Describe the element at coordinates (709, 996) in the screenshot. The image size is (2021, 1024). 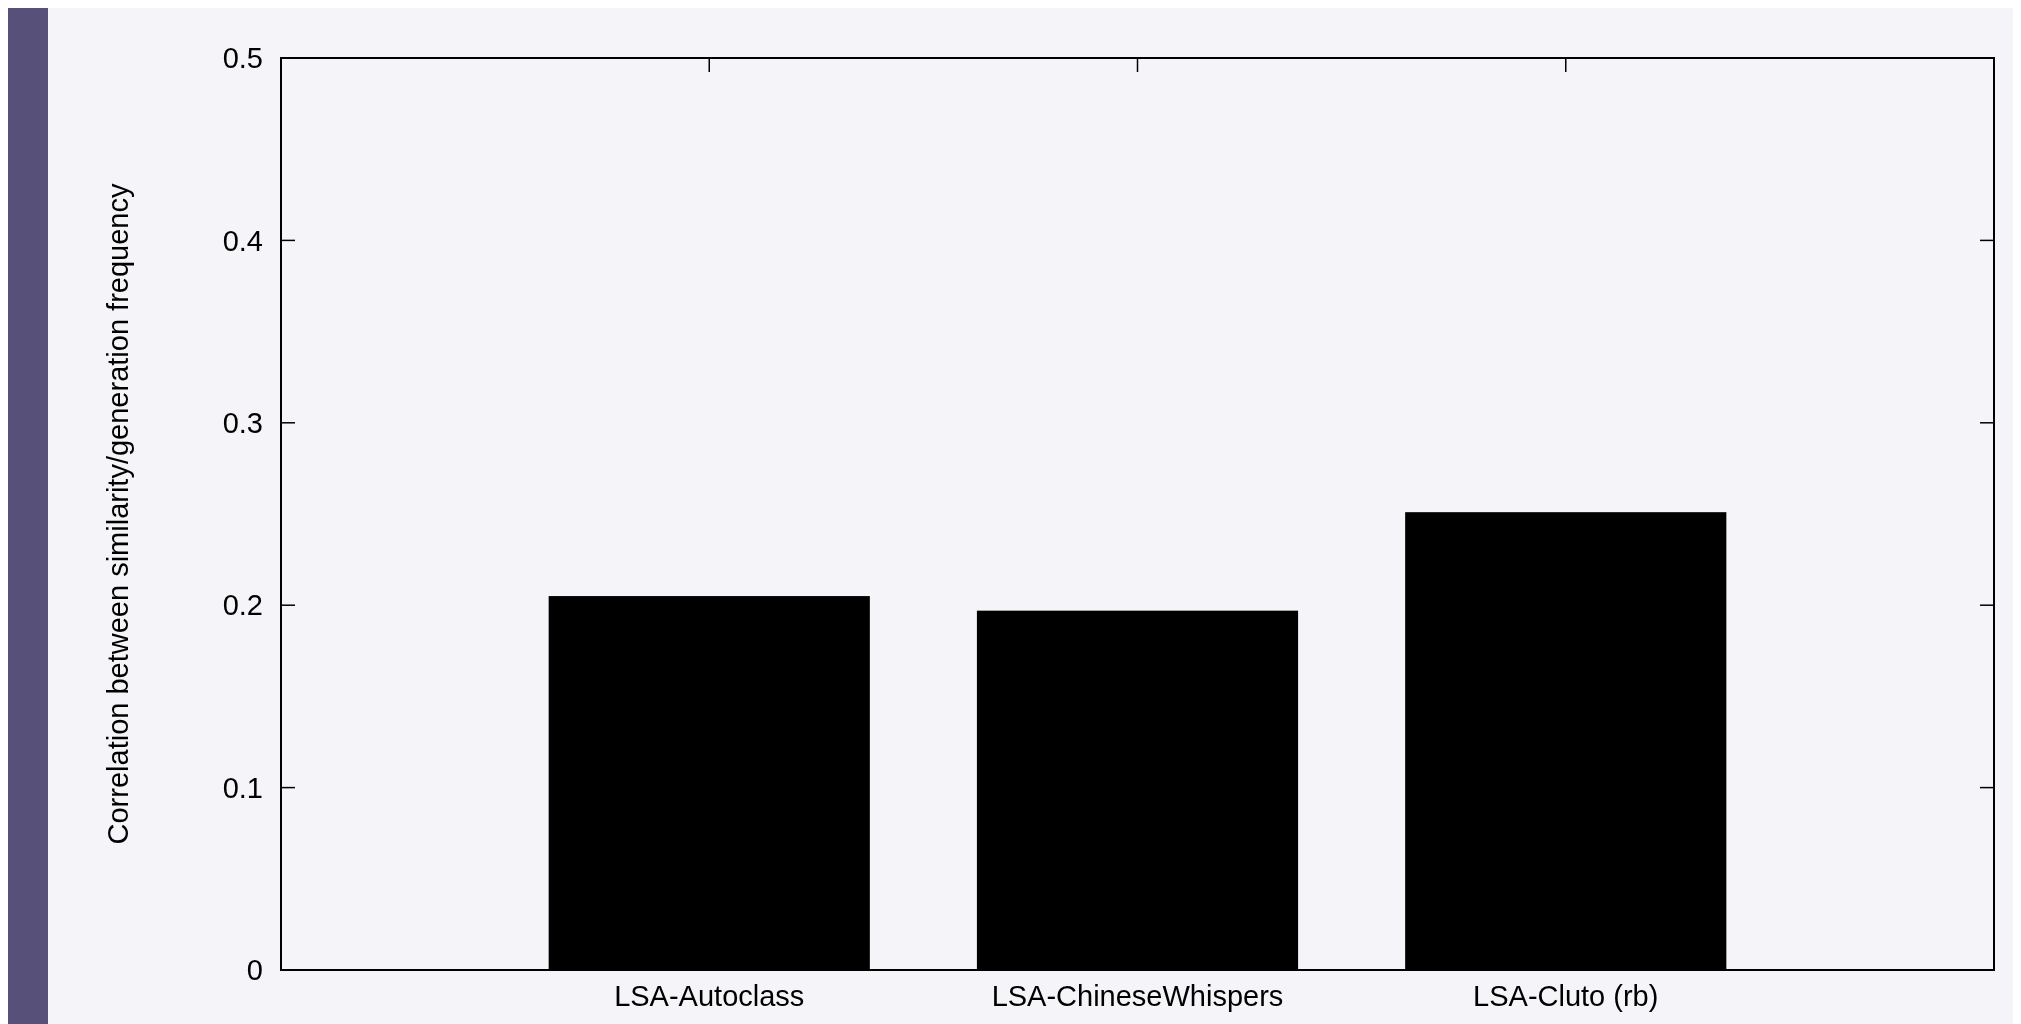
I see `x-tick-label: LSA-Autoclass` at that location.